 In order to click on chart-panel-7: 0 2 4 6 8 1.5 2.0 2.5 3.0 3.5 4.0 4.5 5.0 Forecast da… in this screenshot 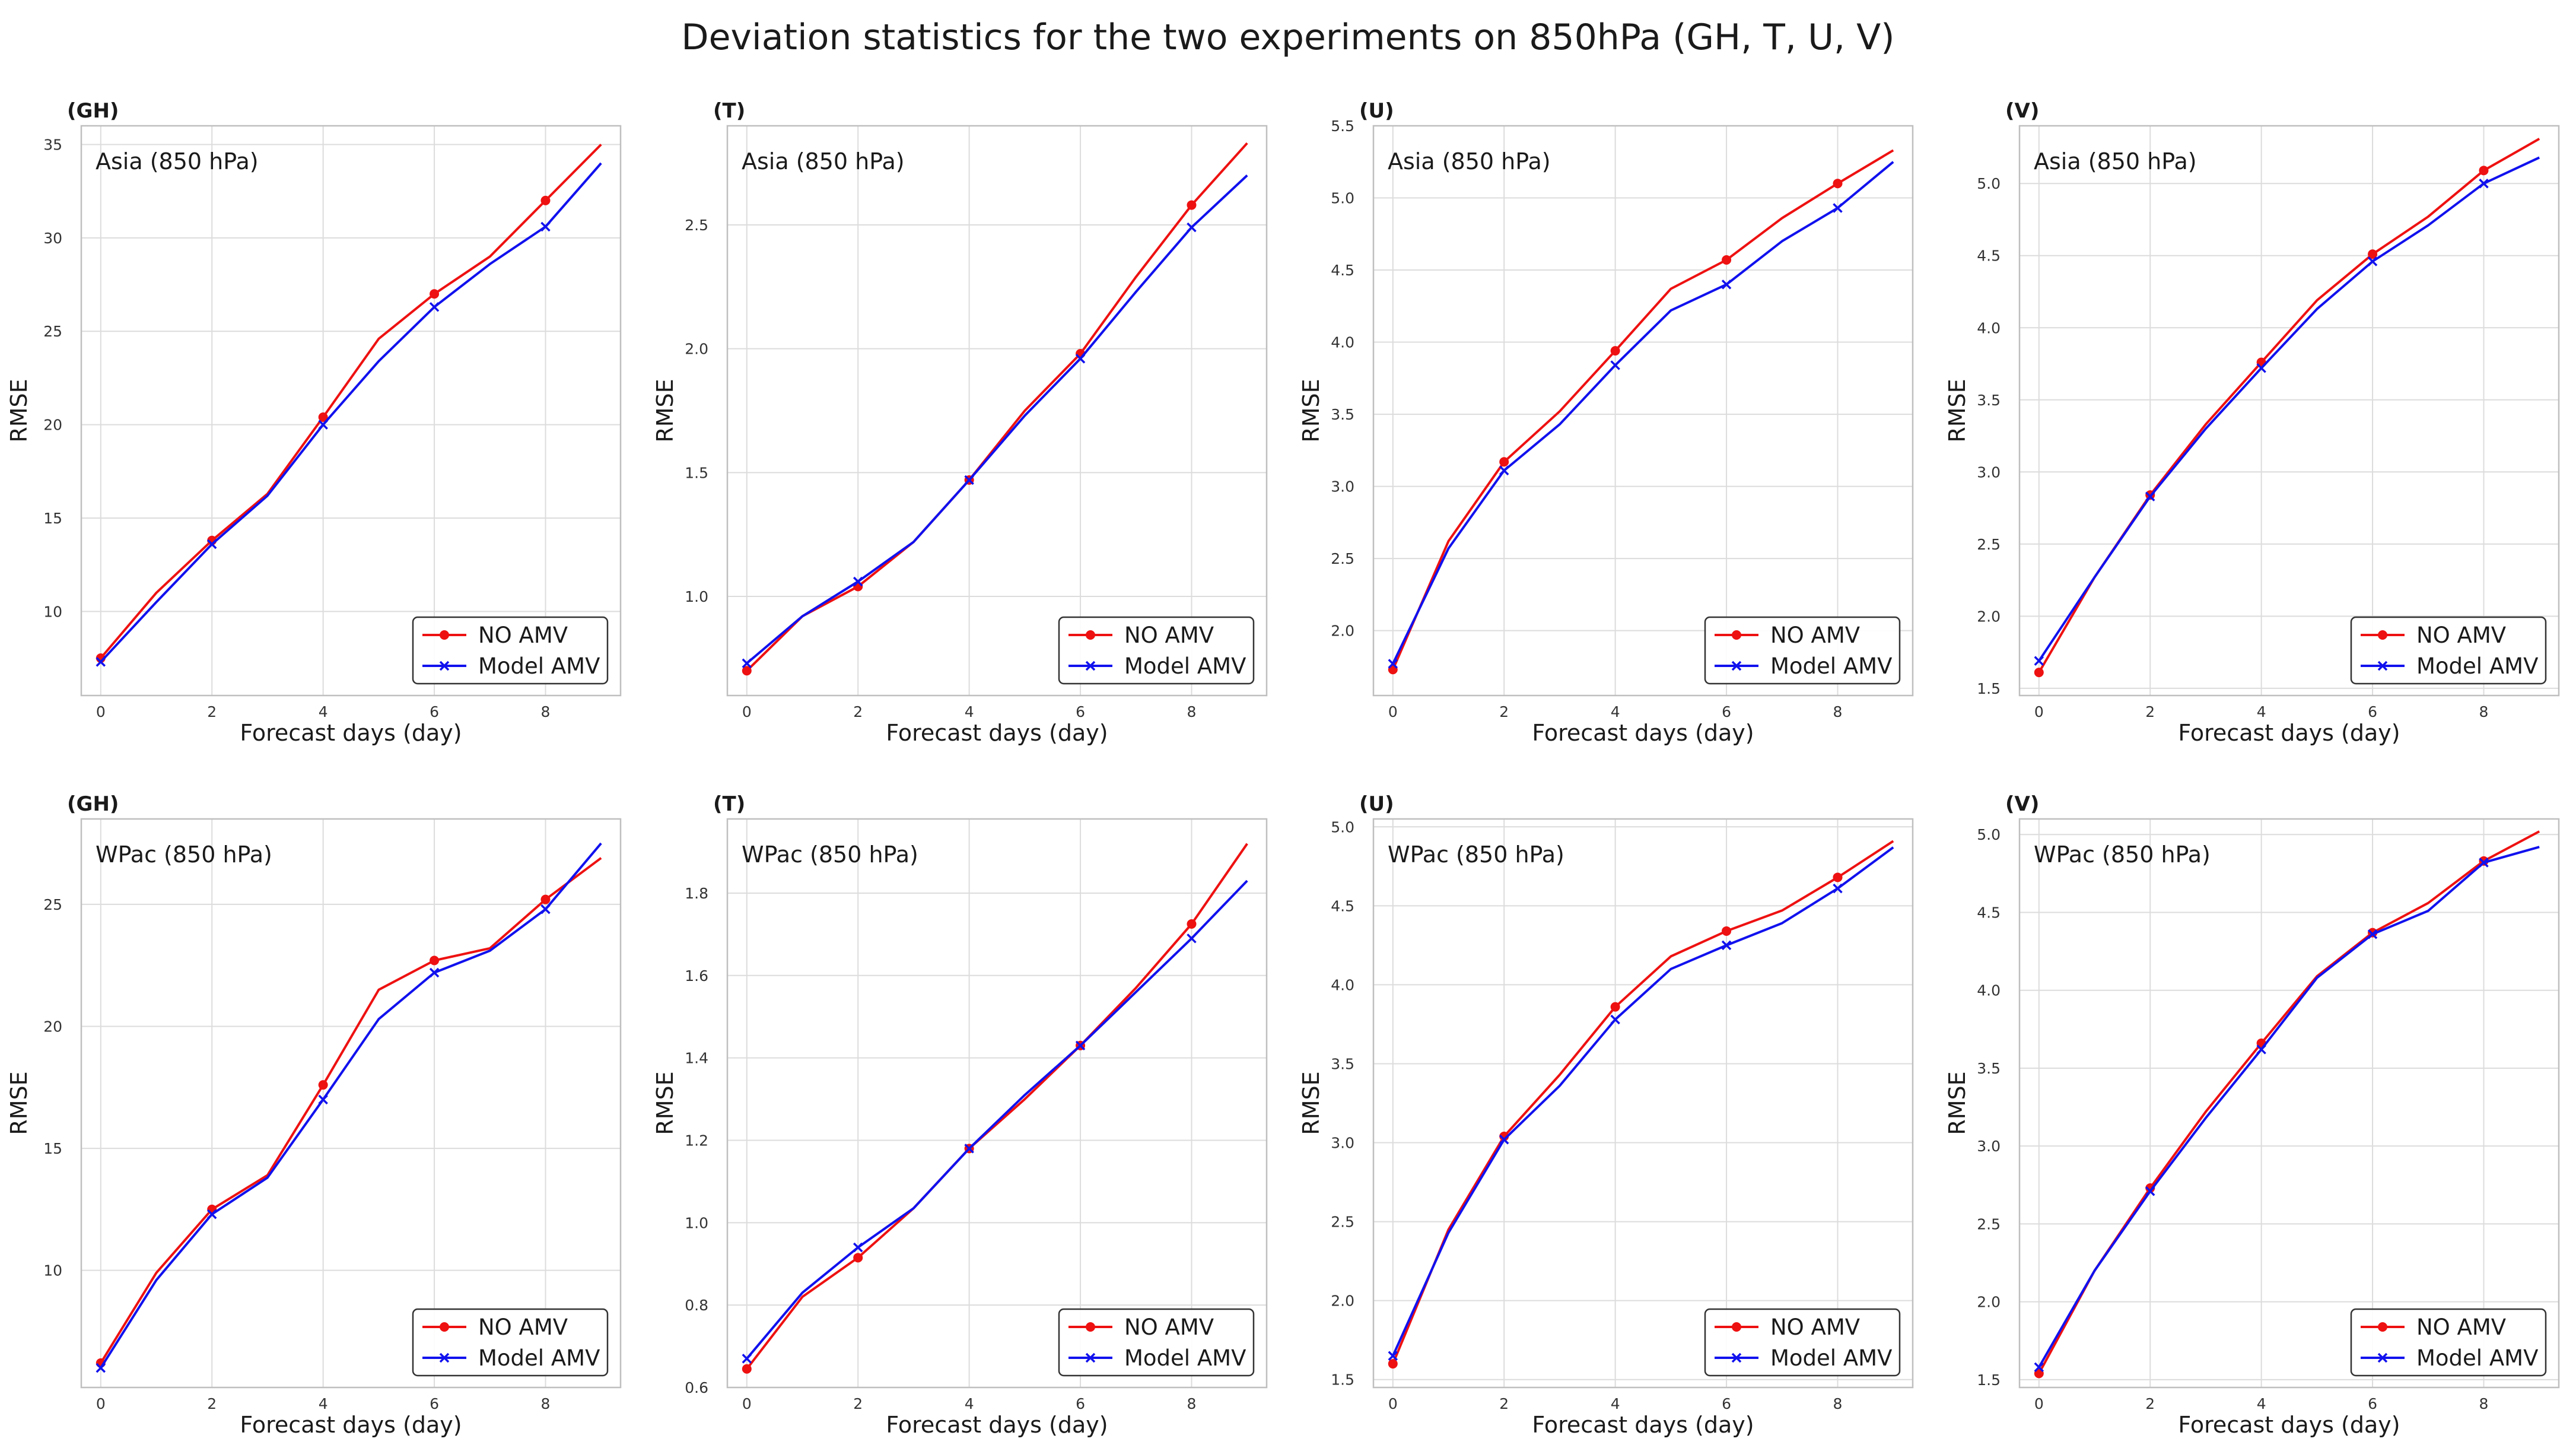, I will do `click(1606, 1115)`.